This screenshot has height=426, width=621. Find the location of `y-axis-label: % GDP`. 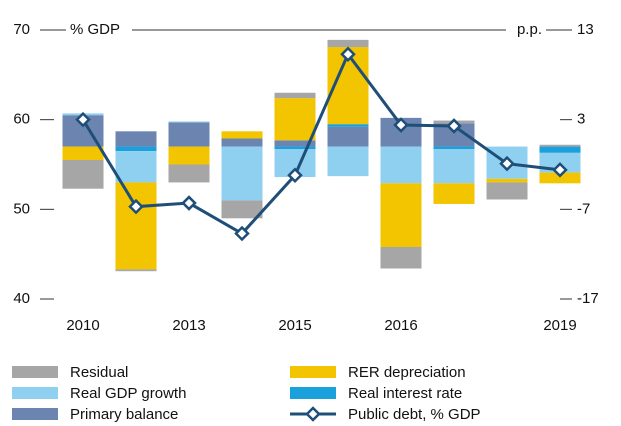

y-axis-label: % GDP is located at coordinates (95, 29).